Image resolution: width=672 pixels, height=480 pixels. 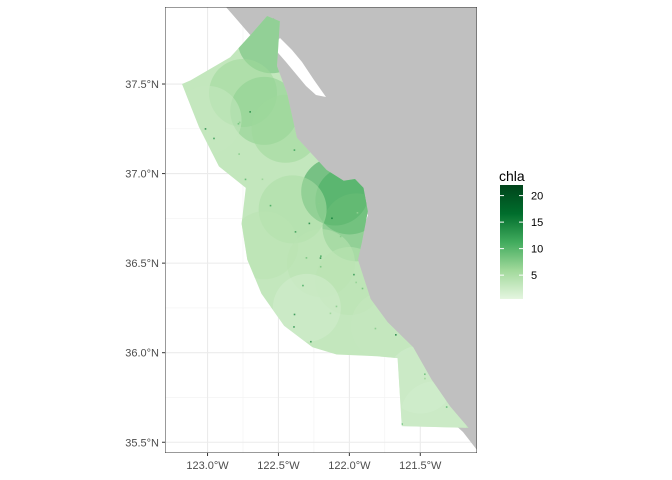 What do you see at coordinates (314, 462) in the screenshot?
I see `x-axis: 123.0°W 122.5°W 122.0°W 121.5°W` at bounding box center [314, 462].